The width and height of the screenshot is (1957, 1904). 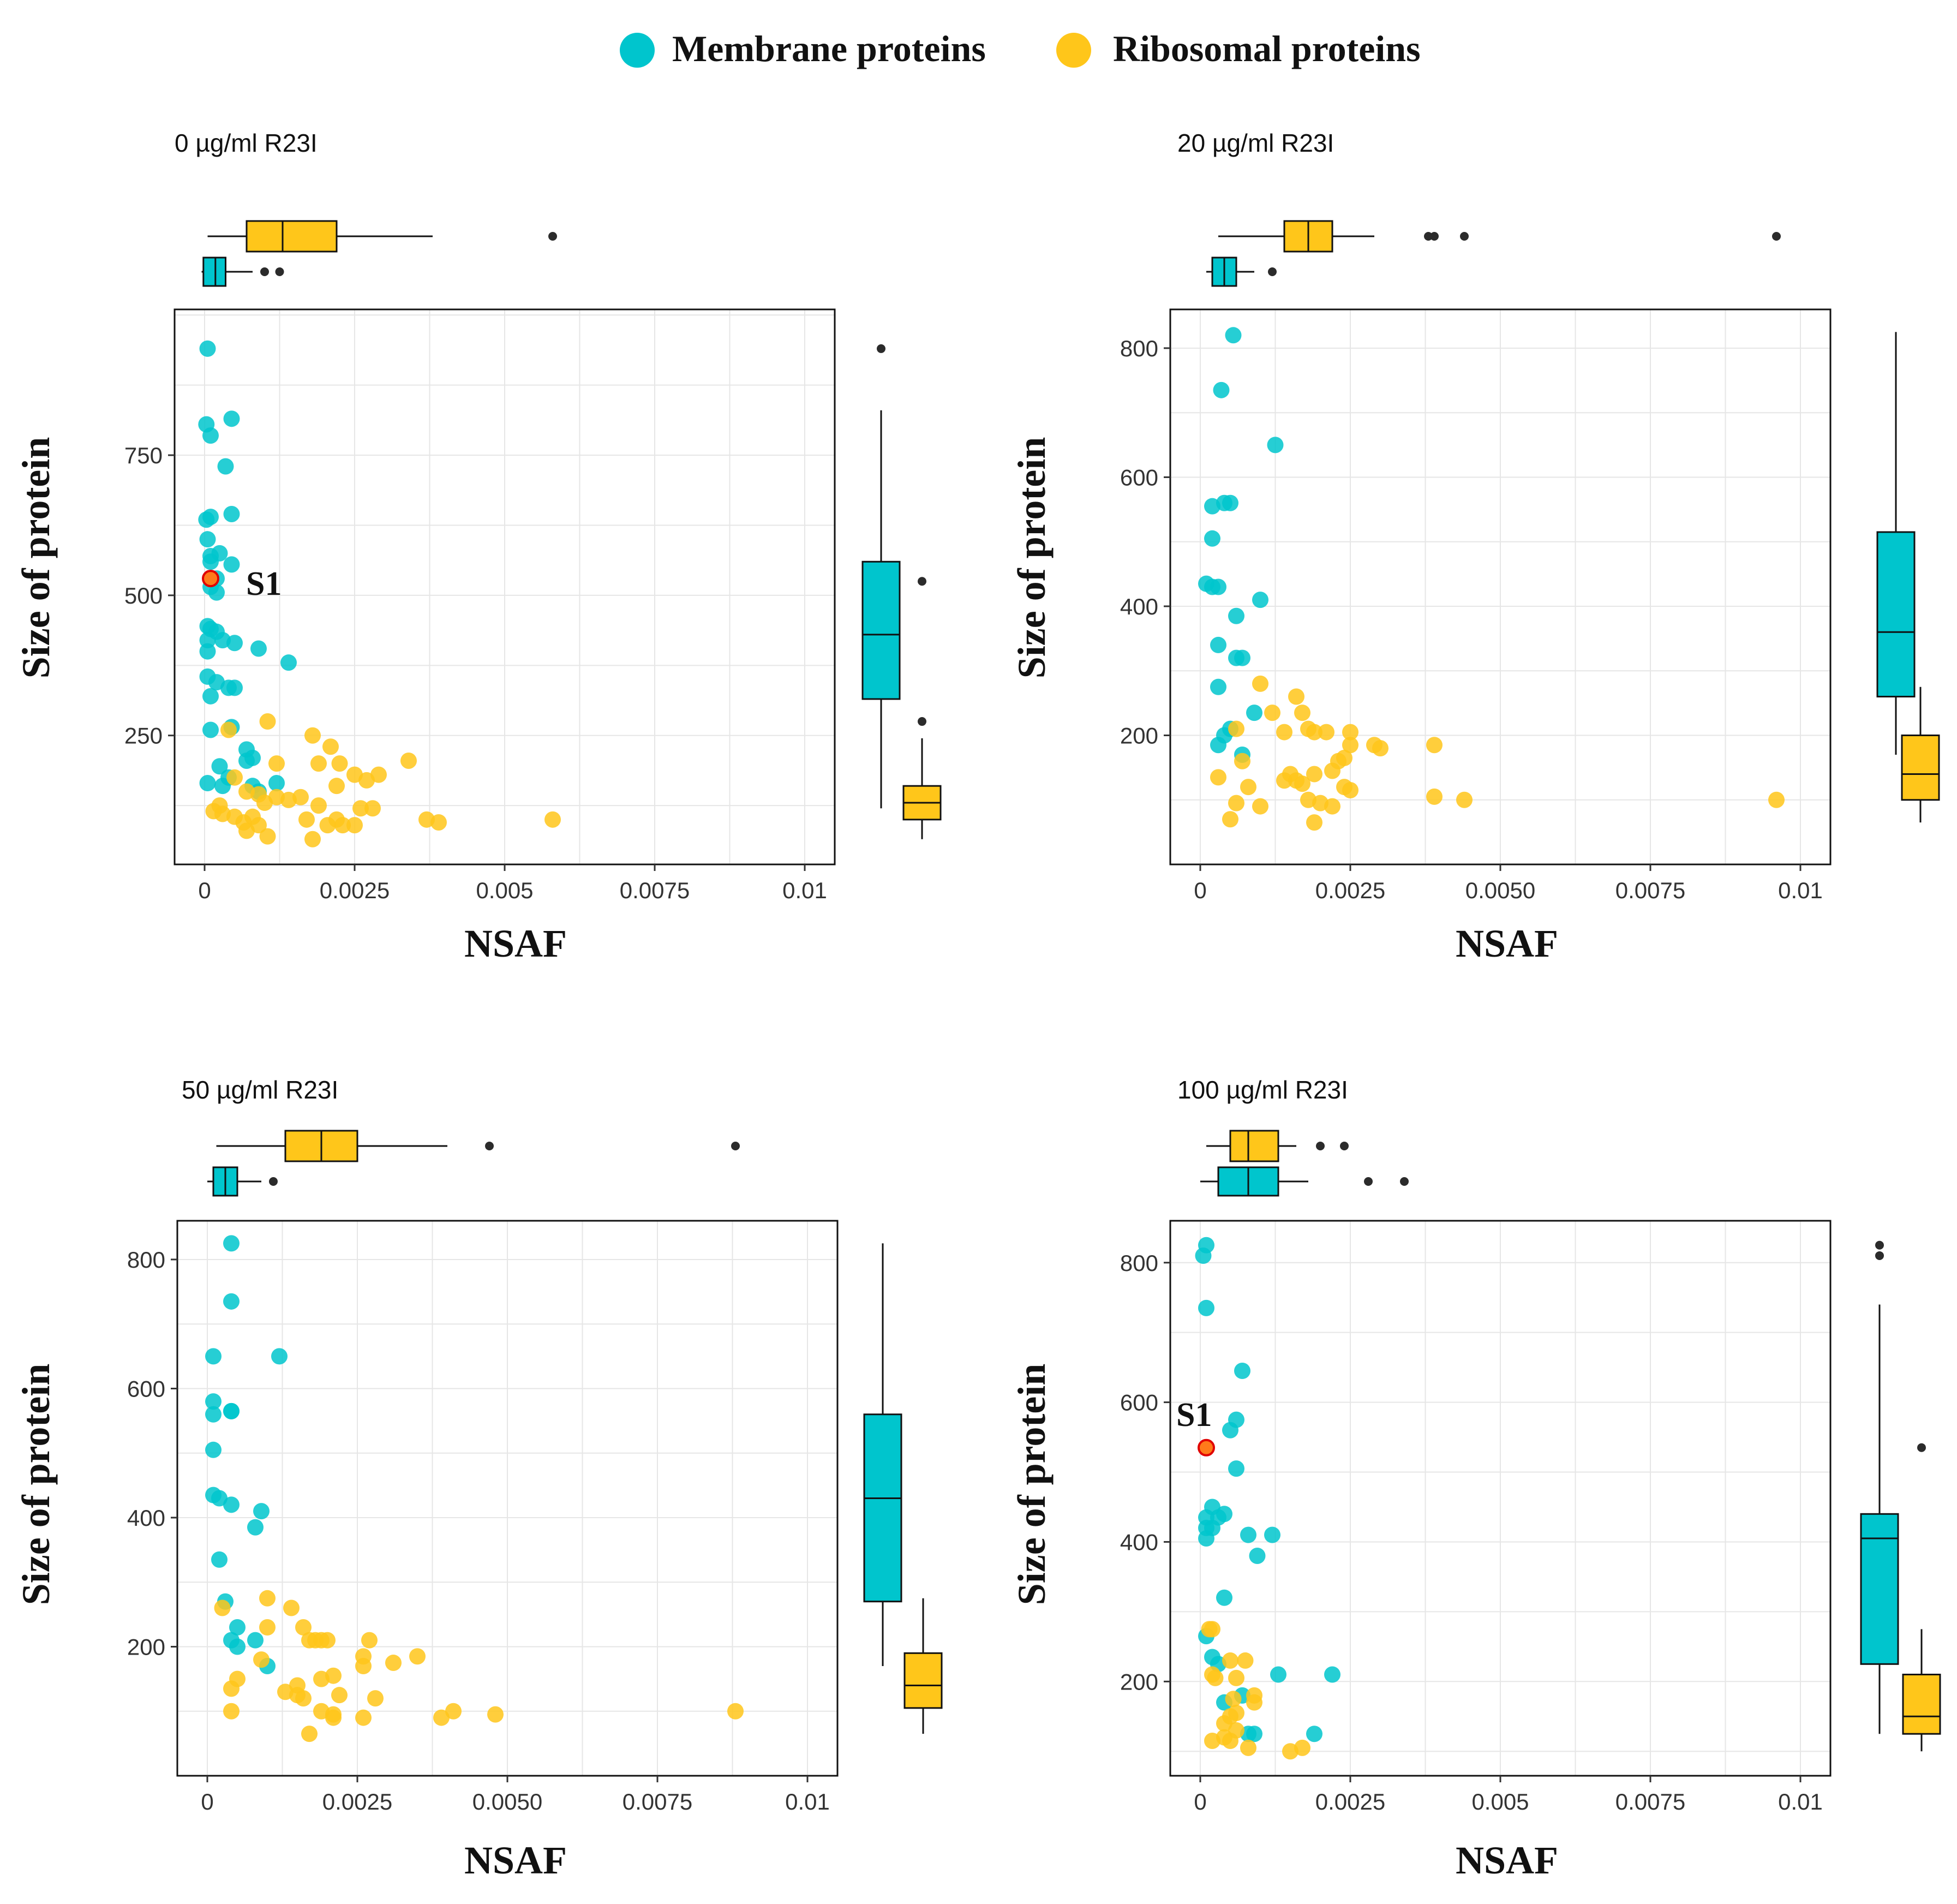 I want to click on y-tick-label: 500, so click(x=143, y=595).